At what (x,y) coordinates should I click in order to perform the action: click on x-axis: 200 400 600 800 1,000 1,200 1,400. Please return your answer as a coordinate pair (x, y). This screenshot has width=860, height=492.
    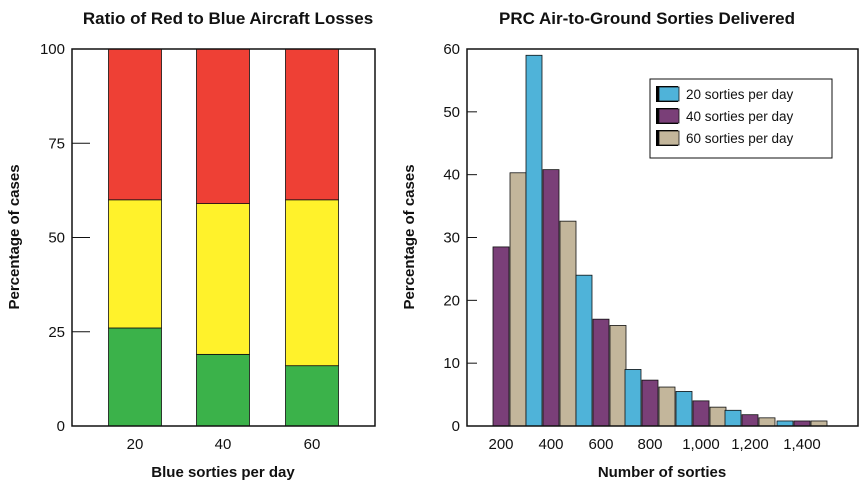
    Looking at the image, I should click on (654, 444).